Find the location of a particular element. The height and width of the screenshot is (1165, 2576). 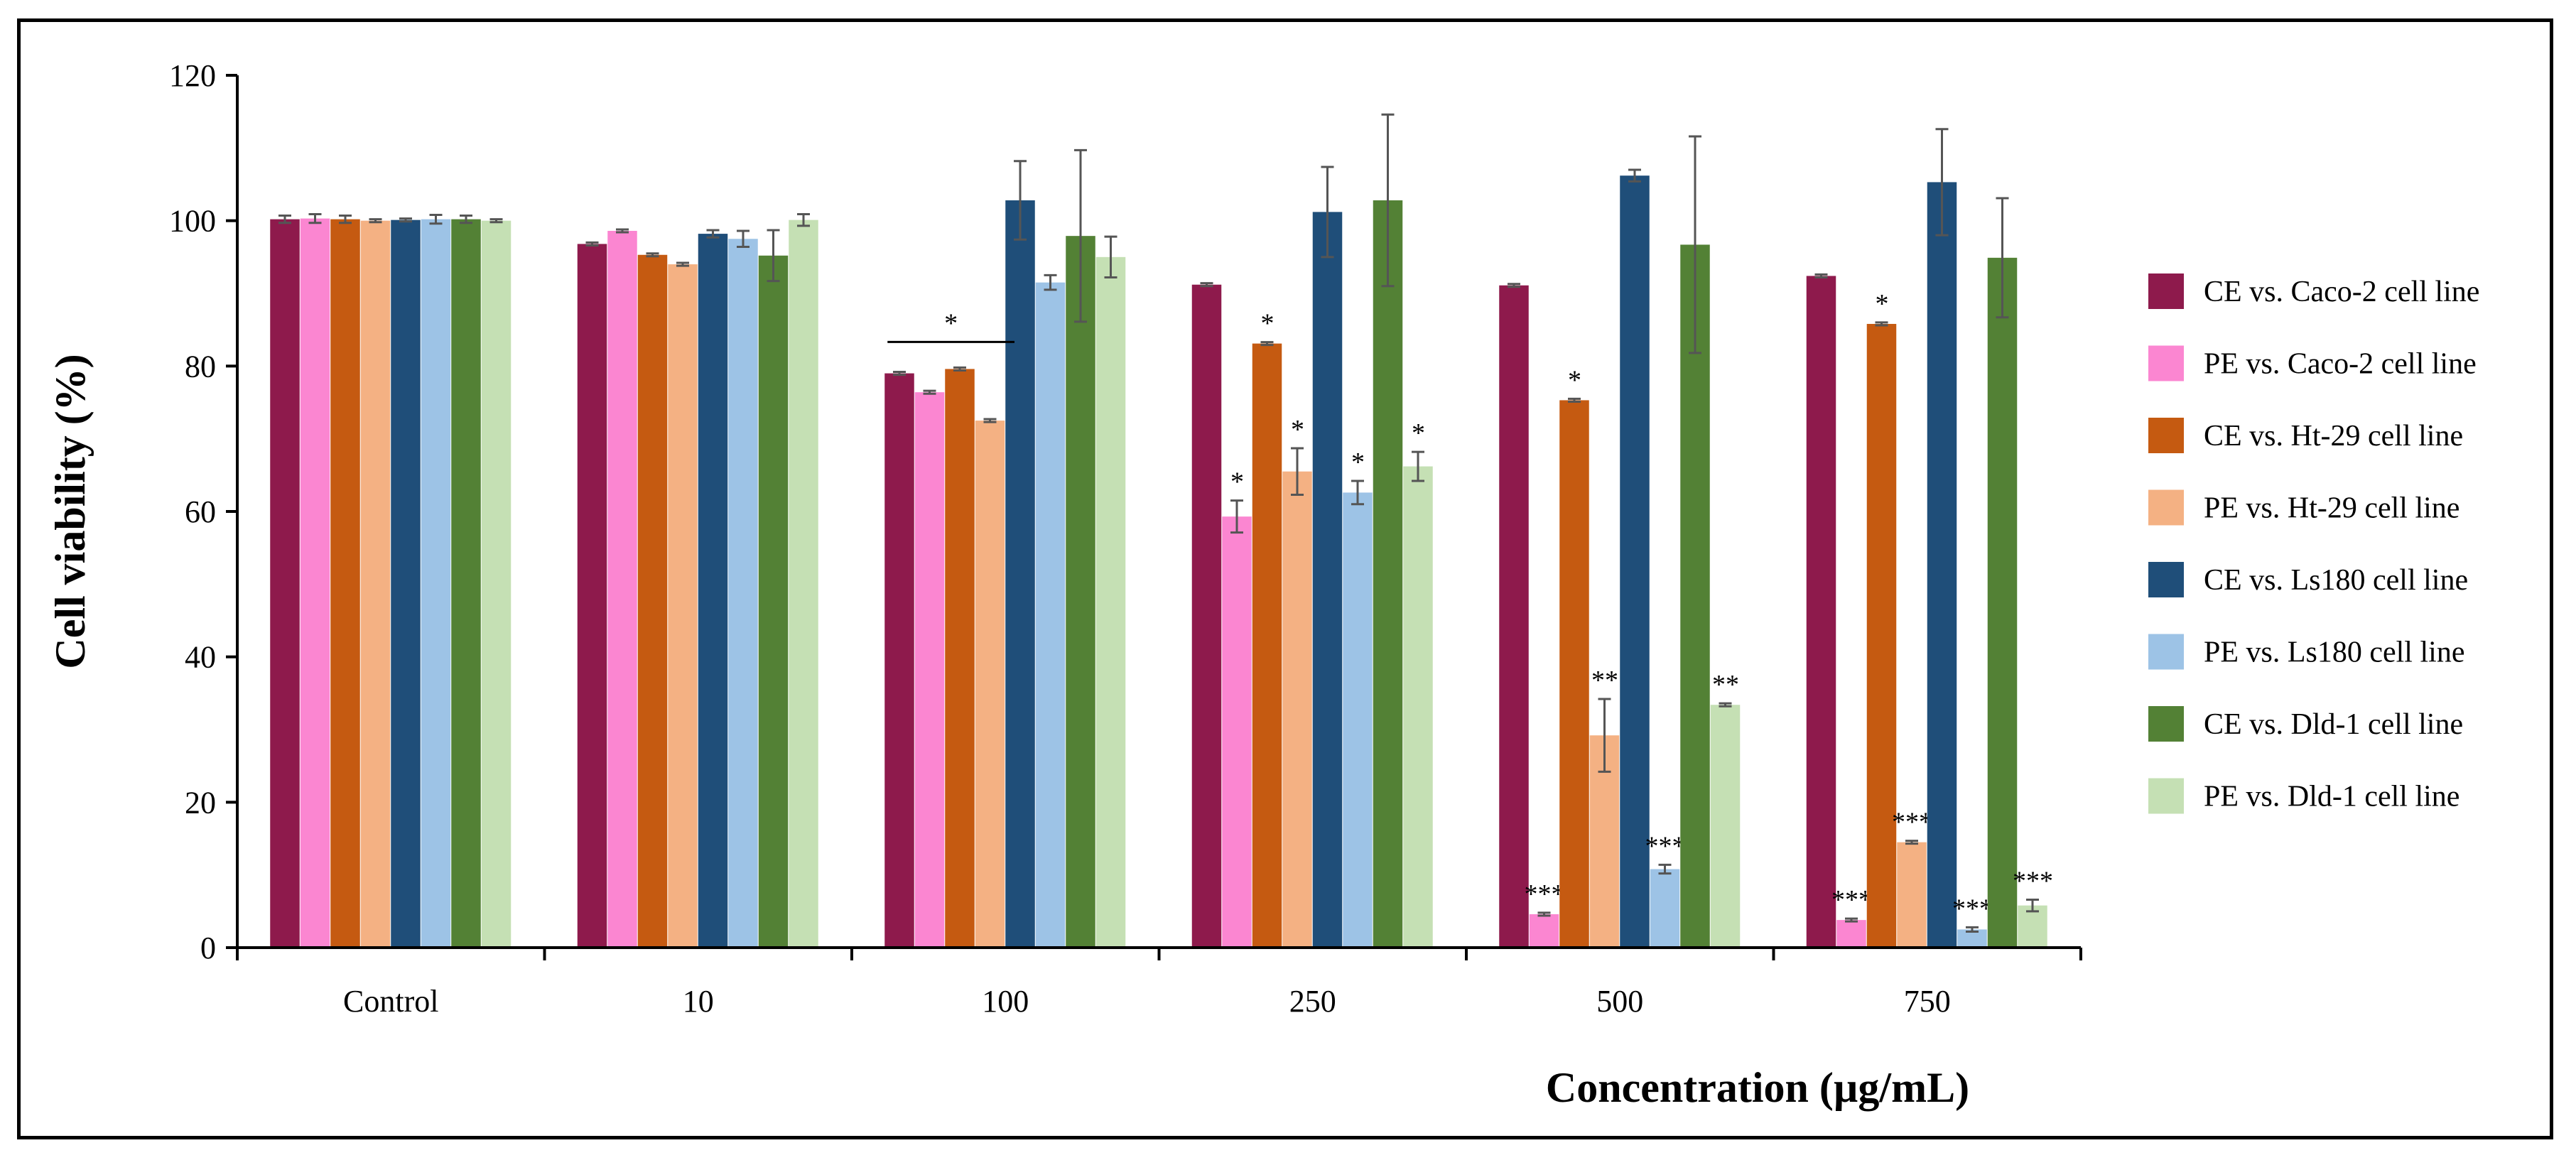

y-tick-label: 80 is located at coordinates (200, 366).